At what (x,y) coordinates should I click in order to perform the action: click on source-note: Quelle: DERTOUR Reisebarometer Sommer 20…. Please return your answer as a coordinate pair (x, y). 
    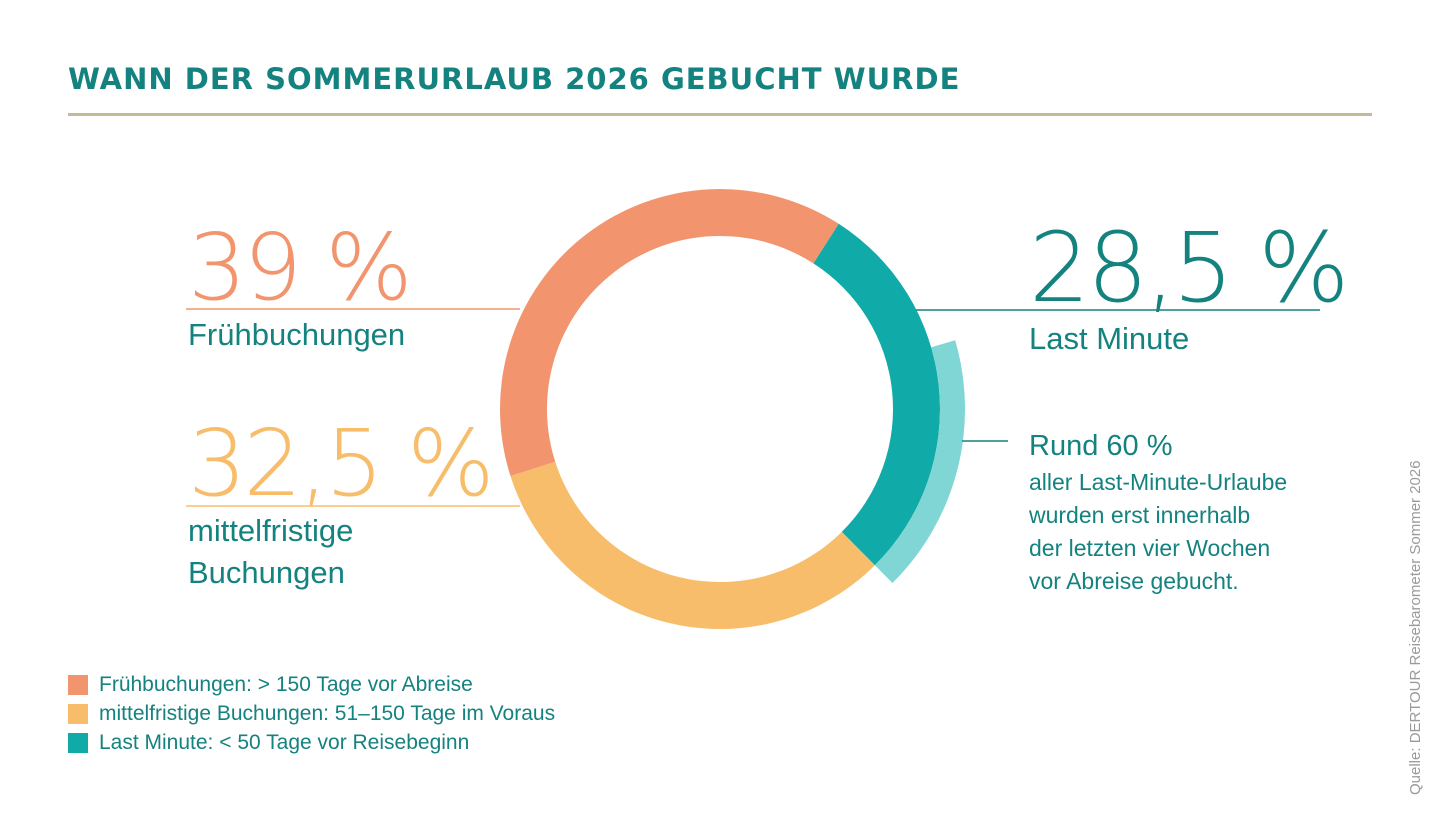
    Looking at the image, I should click on (1415, 627).